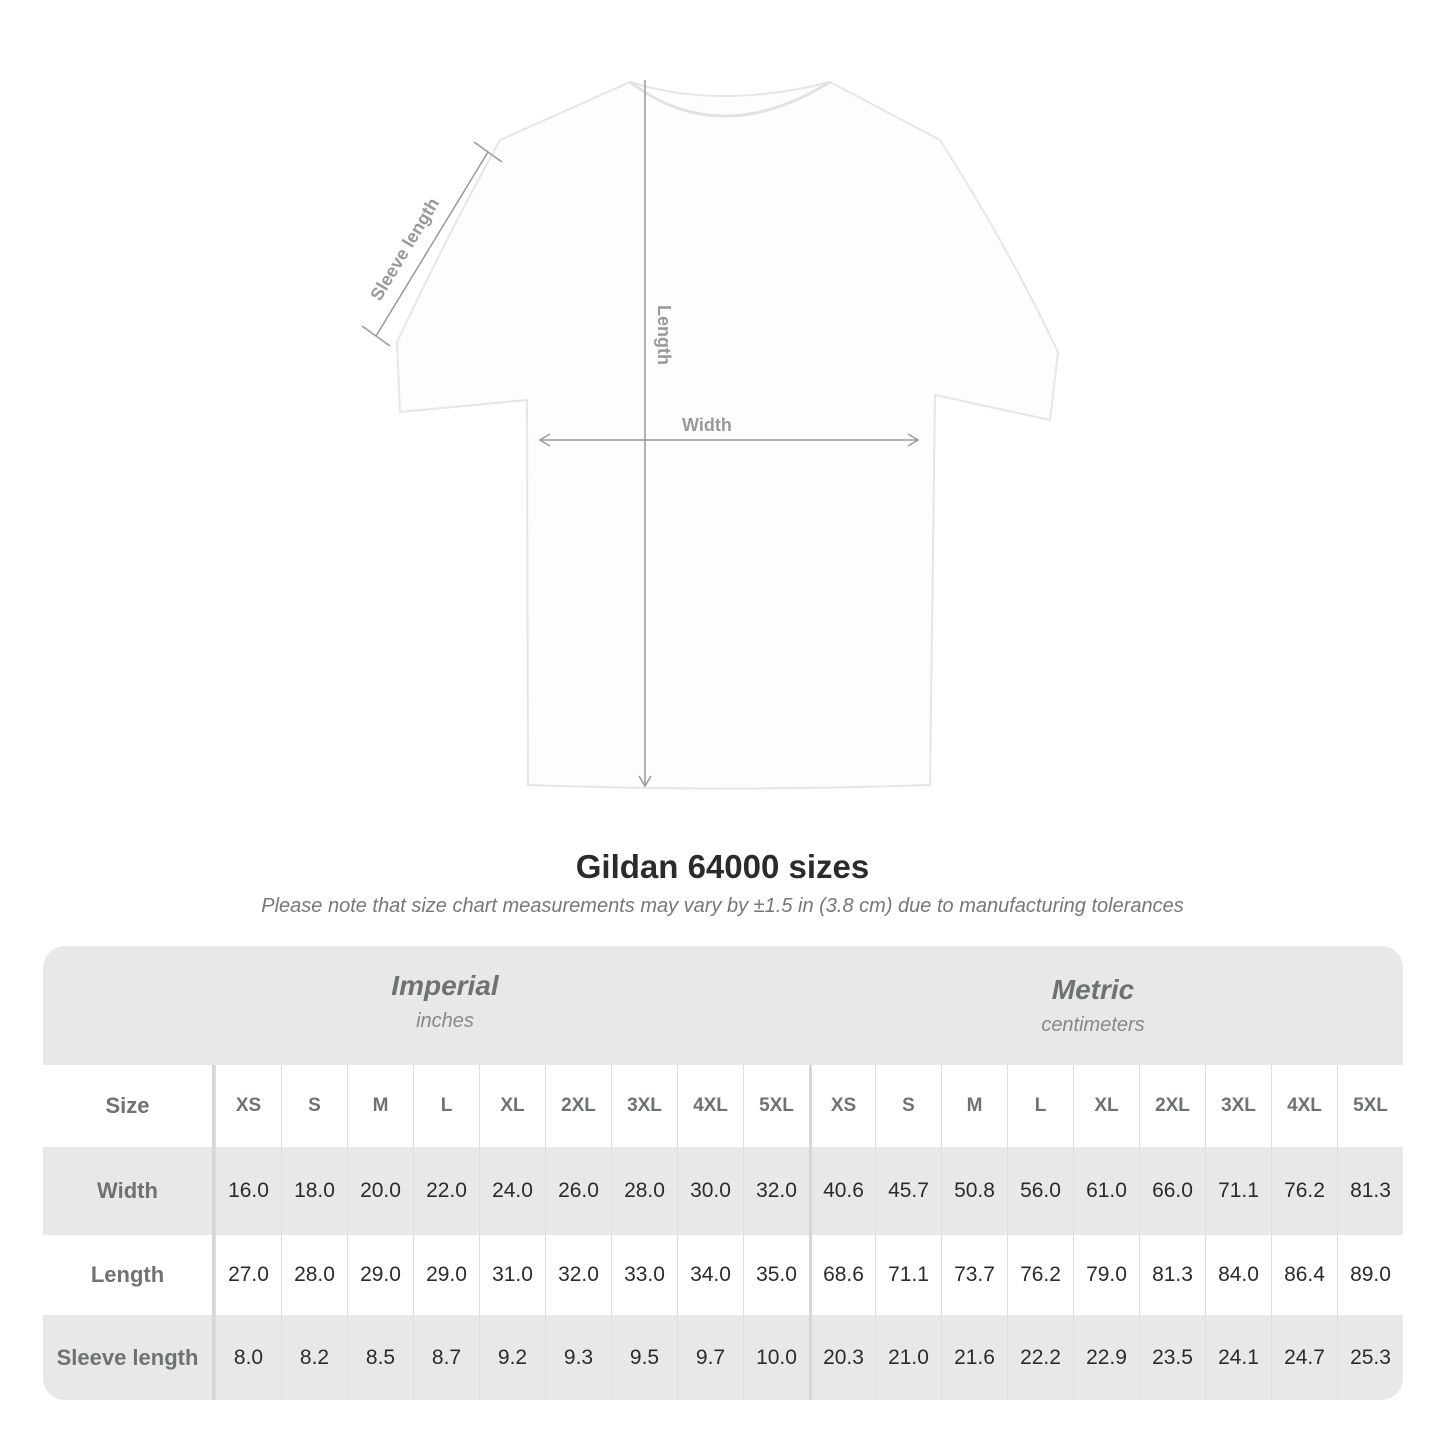 This screenshot has height=1445, width=1445. I want to click on units-header: Imperial inches Metric centimeters, so click(723, 1005).